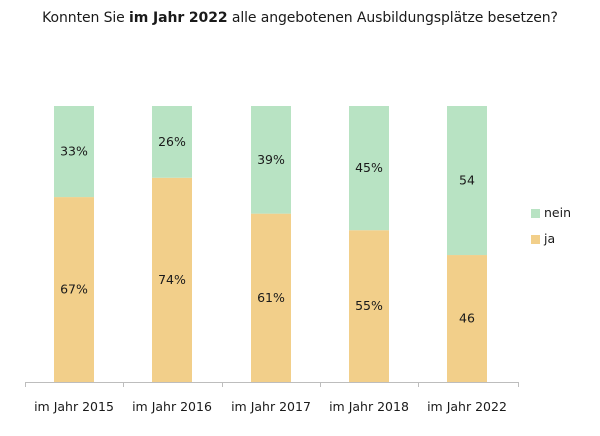 The width and height of the screenshot is (600, 436). I want to click on data-label-nein: 39%, so click(271, 159).